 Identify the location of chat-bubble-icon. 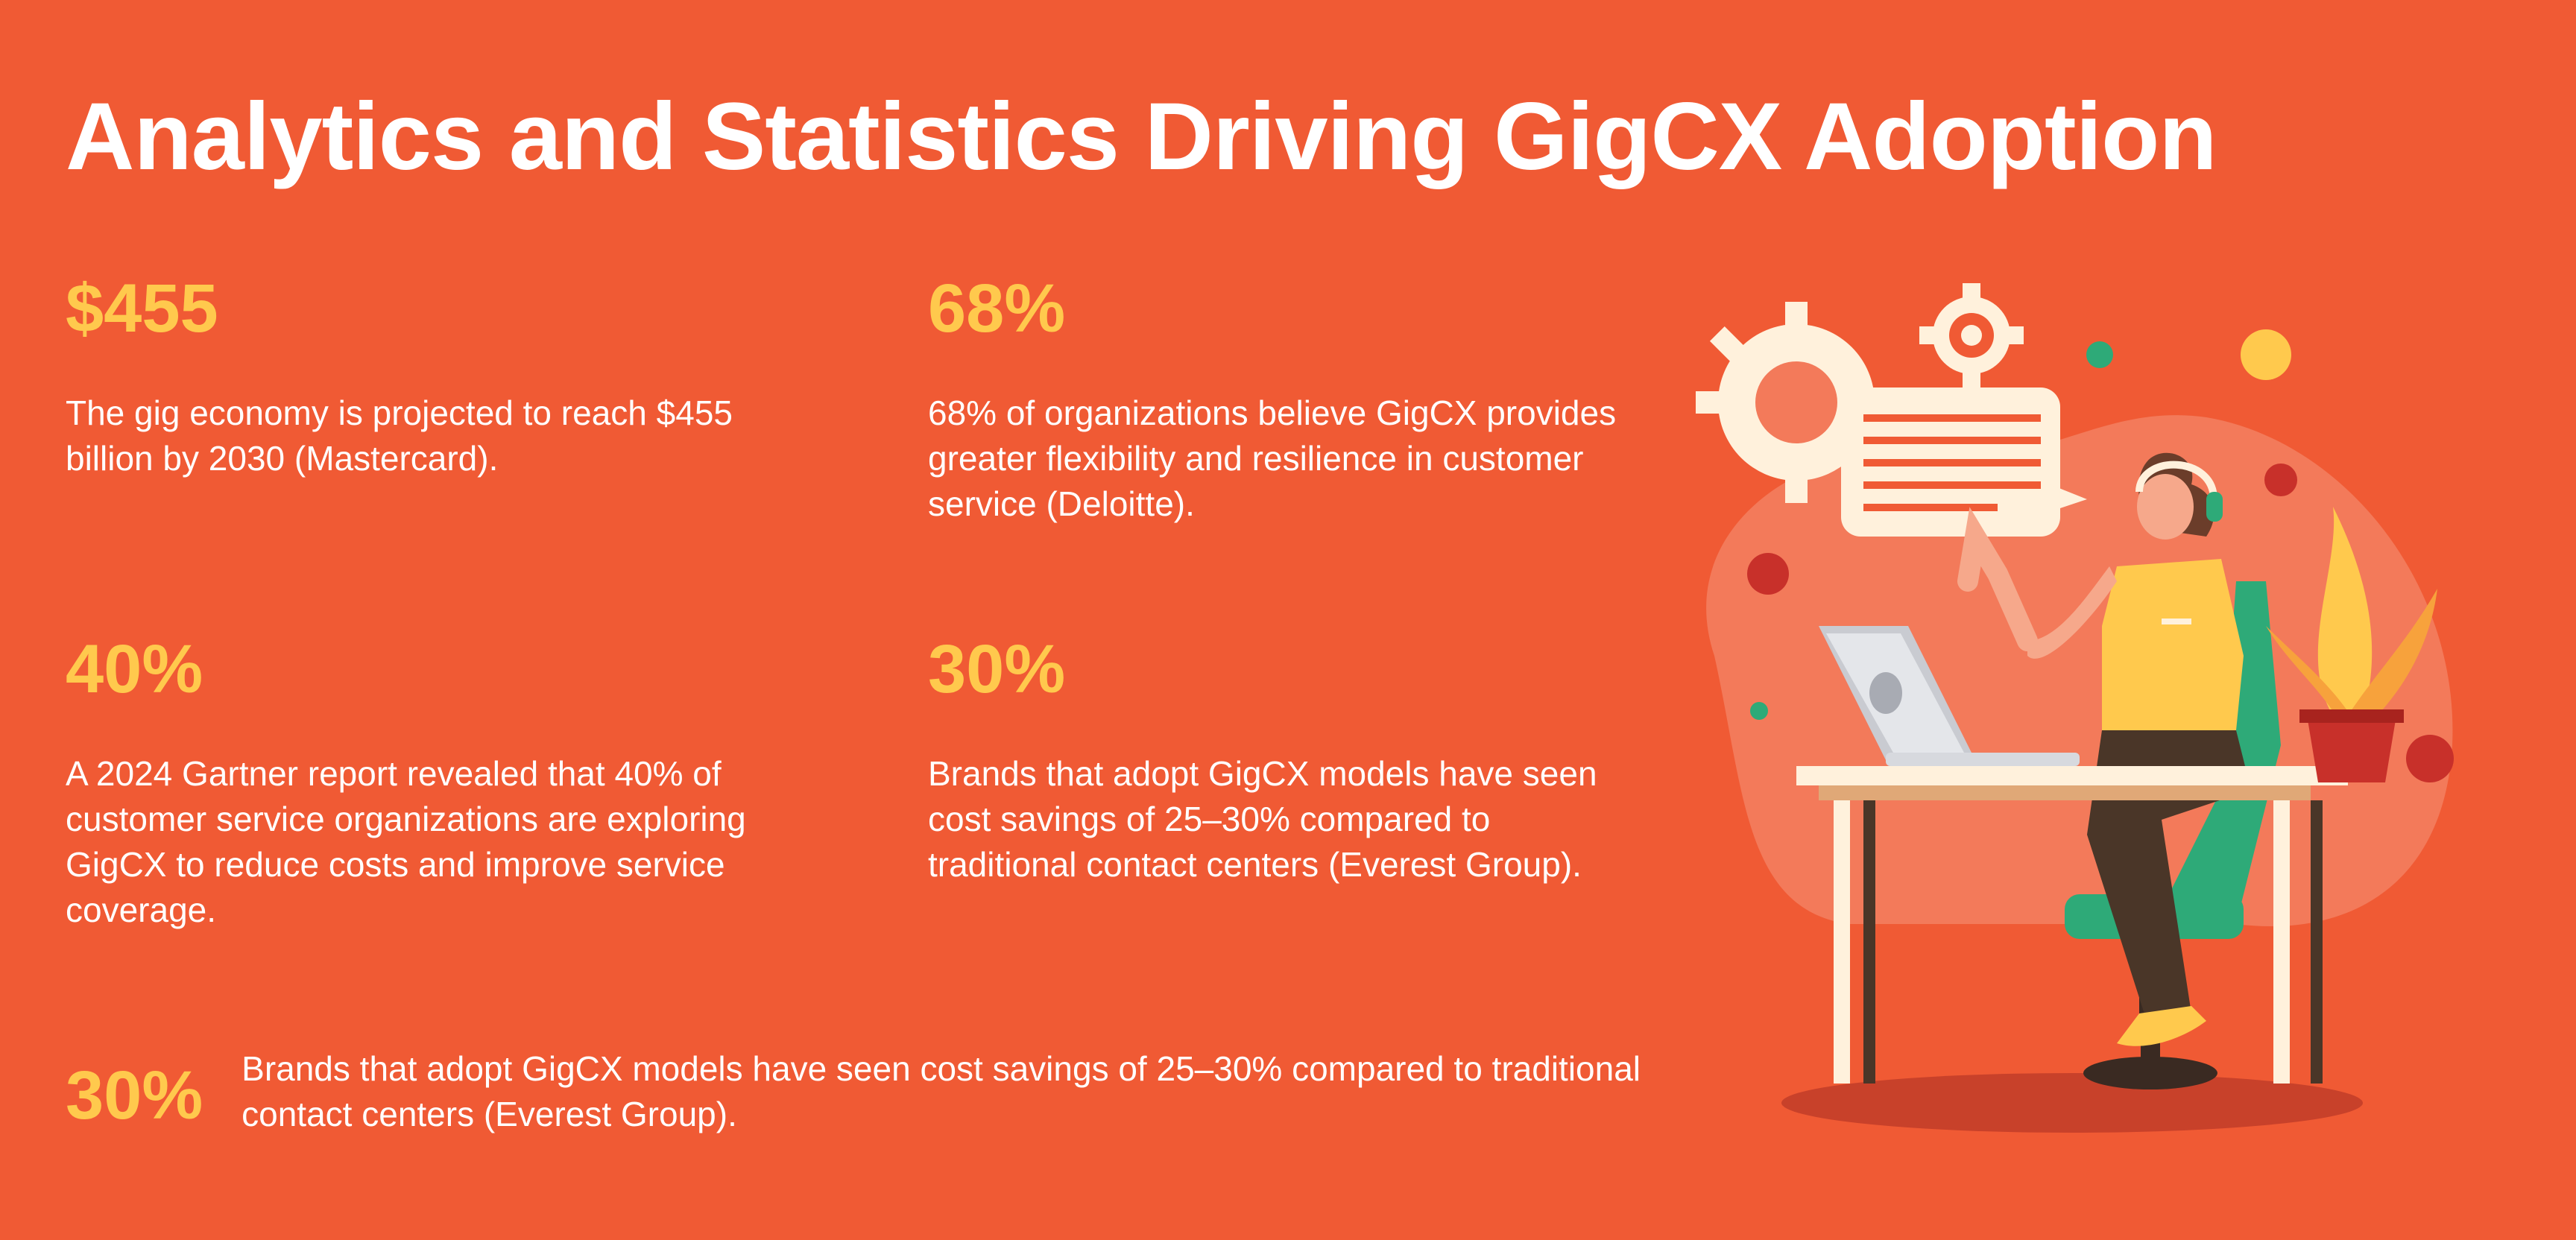
(1964, 463).